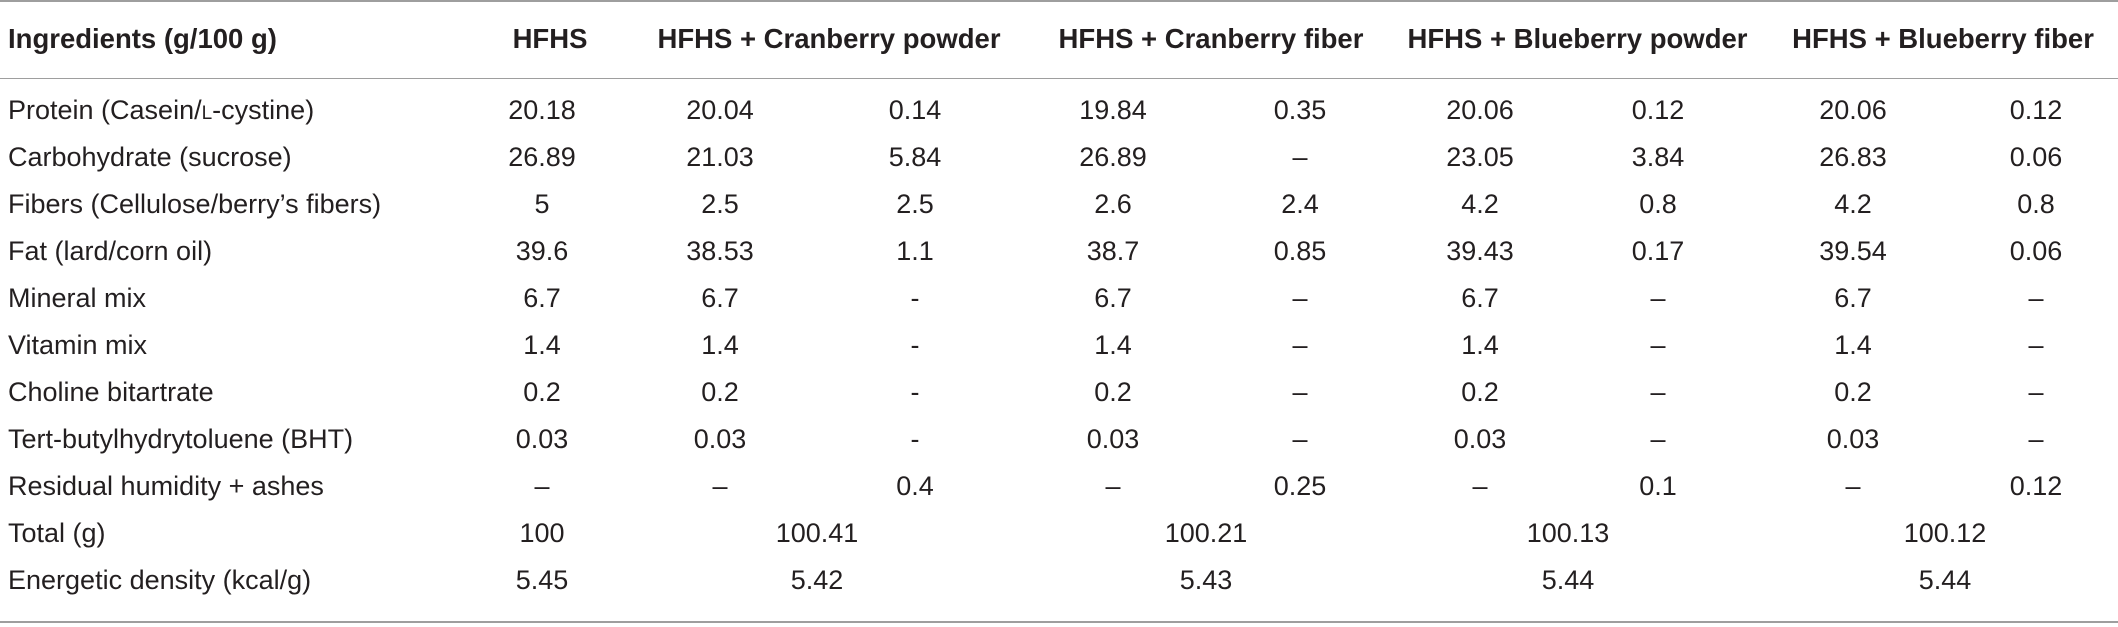 The image size is (2118, 627). Describe the element at coordinates (542, 110) in the screenshot. I see `table-cell: 20.18` at that location.